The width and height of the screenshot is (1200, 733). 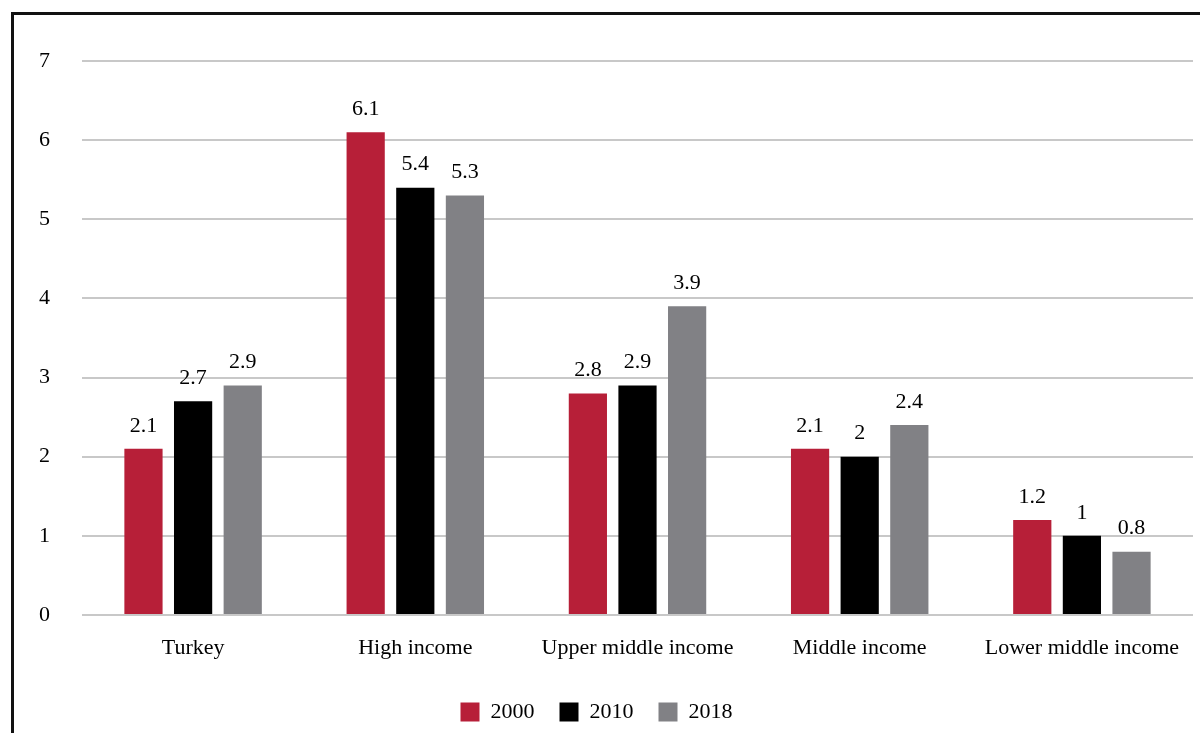 What do you see at coordinates (44, 455) in the screenshot?
I see `y-tick-label: 2` at bounding box center [44, 455].